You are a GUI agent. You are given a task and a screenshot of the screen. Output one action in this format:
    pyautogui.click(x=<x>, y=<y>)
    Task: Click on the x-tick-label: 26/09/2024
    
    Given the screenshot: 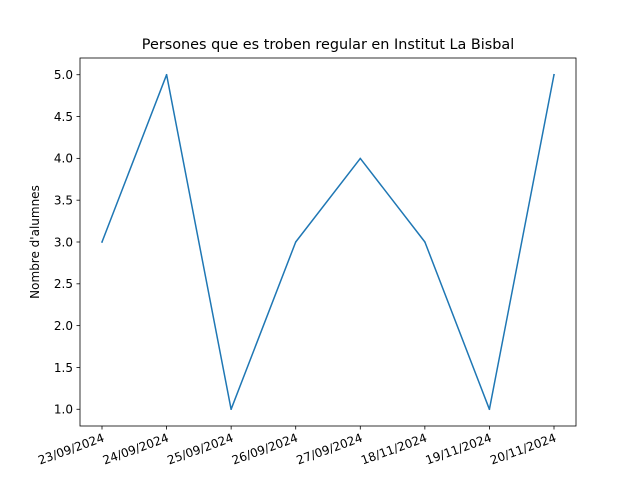 What is the action you would take?
    pyautogui.click(x=265, y=449)
    